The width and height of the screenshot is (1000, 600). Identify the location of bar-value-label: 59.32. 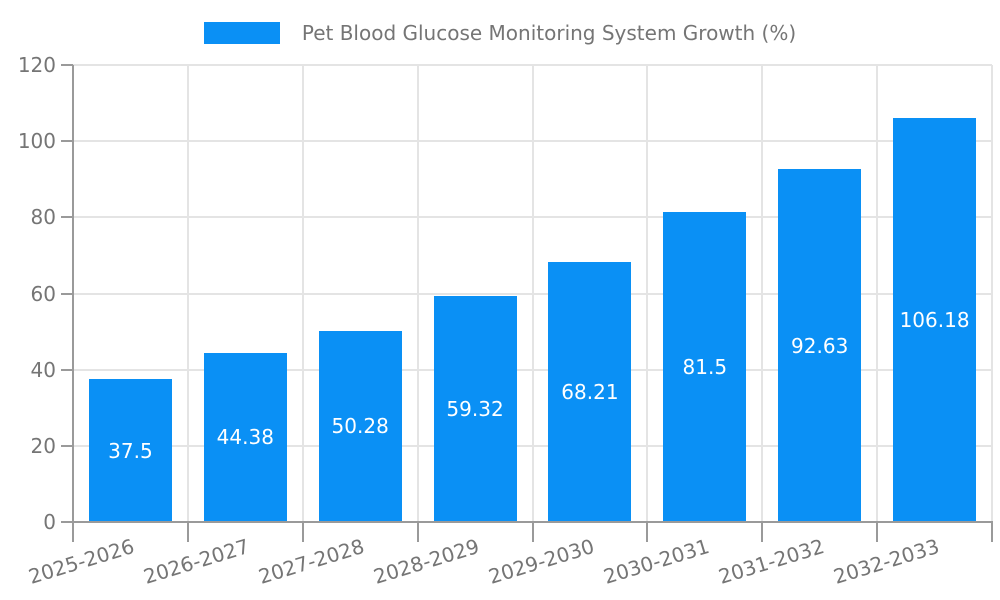
(475, 409).